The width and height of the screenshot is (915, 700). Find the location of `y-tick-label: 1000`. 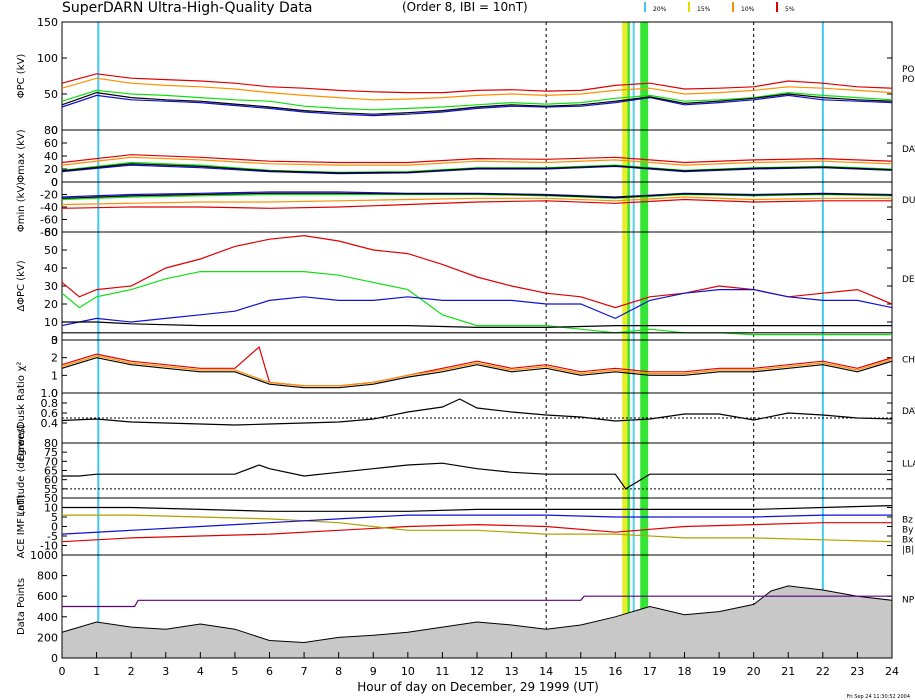

y-tick-label: 1000 is located at coordinates (44, 555).